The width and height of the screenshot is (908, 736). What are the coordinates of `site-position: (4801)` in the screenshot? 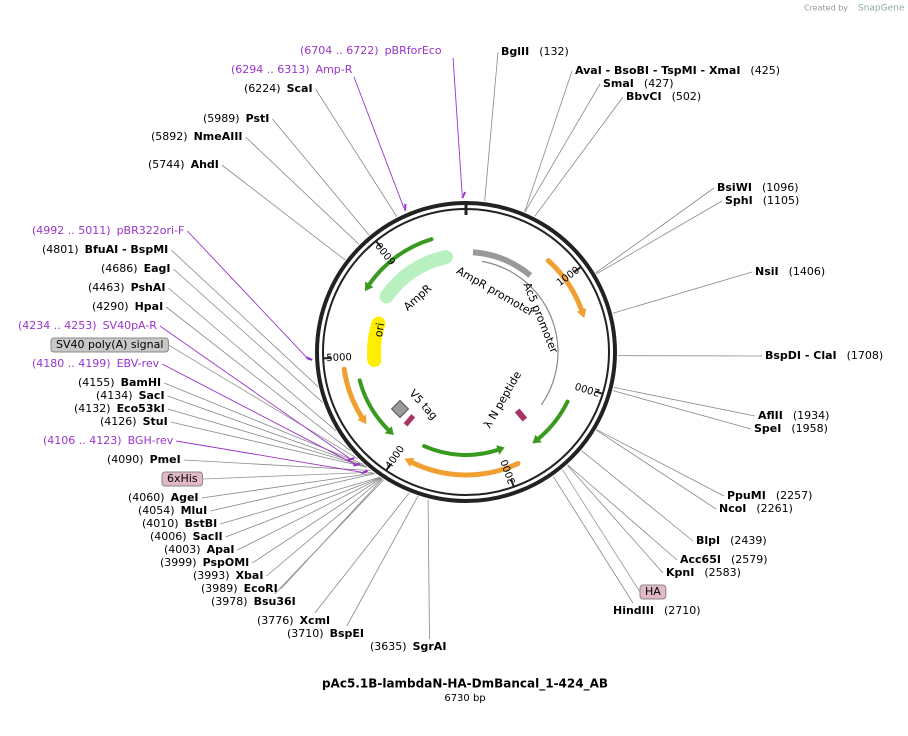 It's located at (60, 249).